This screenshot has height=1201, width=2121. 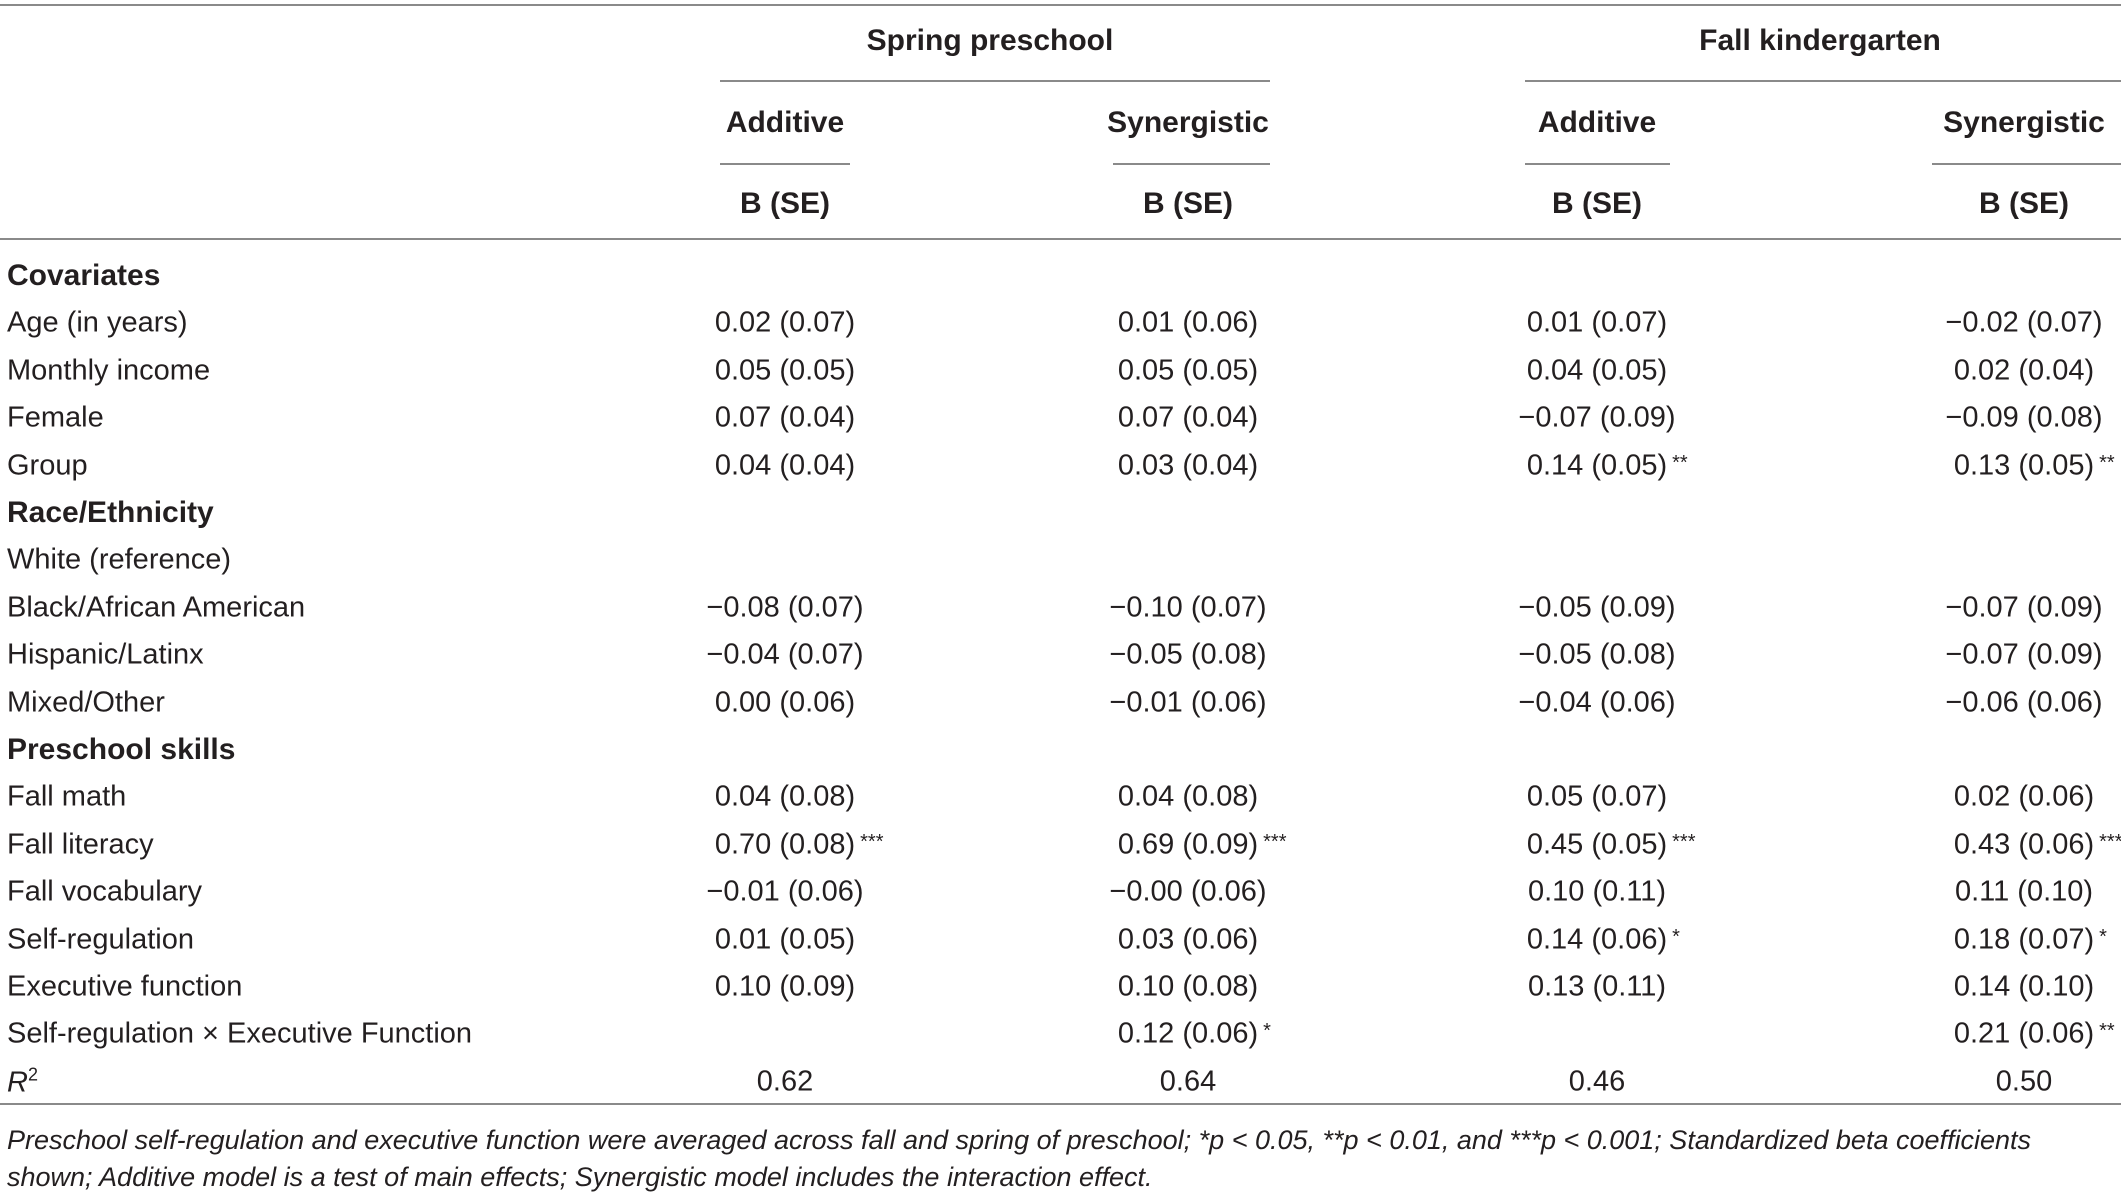 I want to click on cell-value: 0.14 (0.10), so click(x=2024, y=986).